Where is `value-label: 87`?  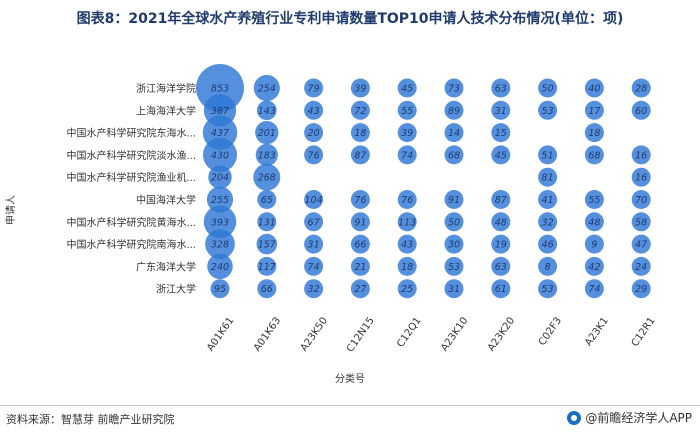
value-label: 87 is located at coordinates (501, 200).